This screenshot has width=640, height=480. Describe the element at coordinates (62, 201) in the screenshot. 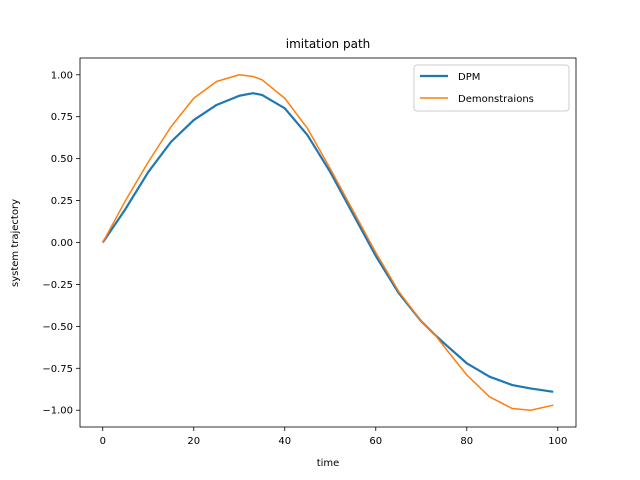

I see `y-tick-label: 0.25` at that location.